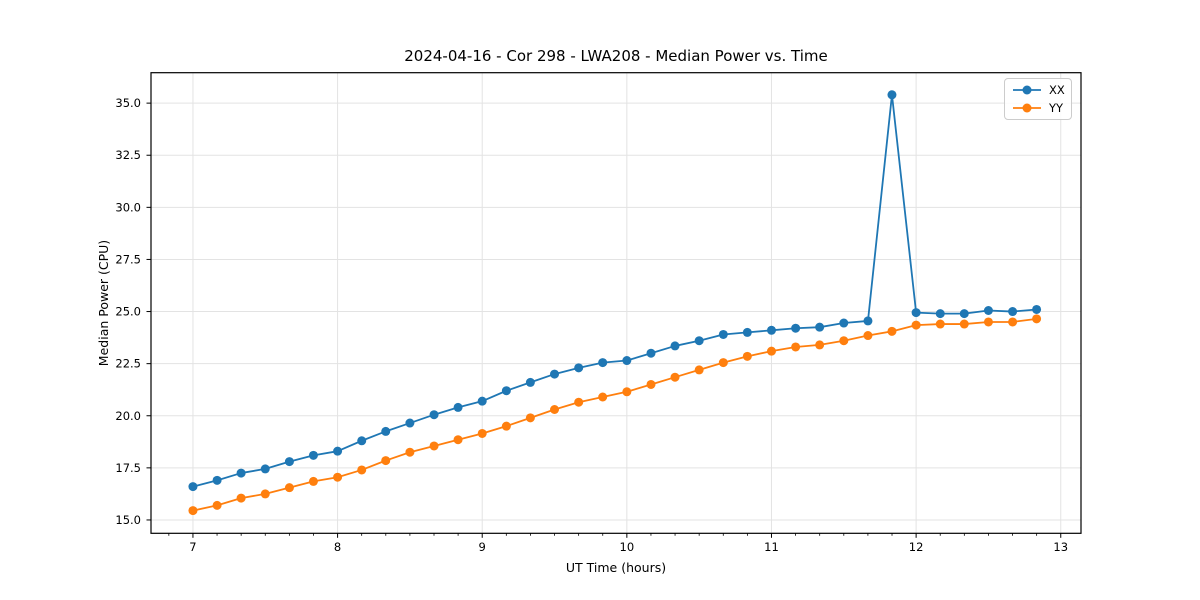 This screenshot has height=600, width=1200. What do you see at coordinates (128, 207) in the screenshot?
I see `y-tick-label: 30.0` at bounding box center [128, 207].